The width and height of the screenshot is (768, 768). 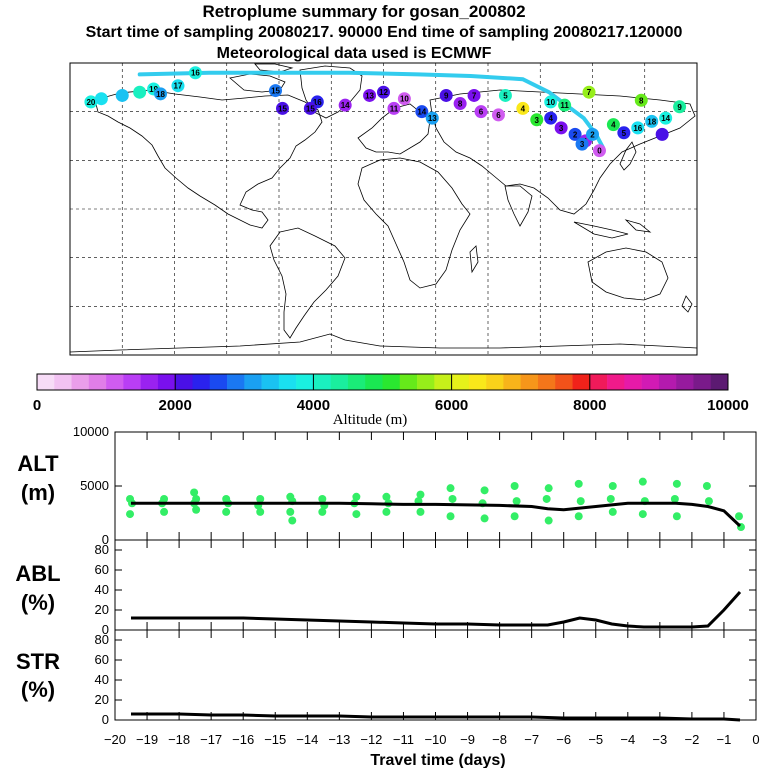 I want to click on plume-marker-label: 3, so click(x=561, y=128).